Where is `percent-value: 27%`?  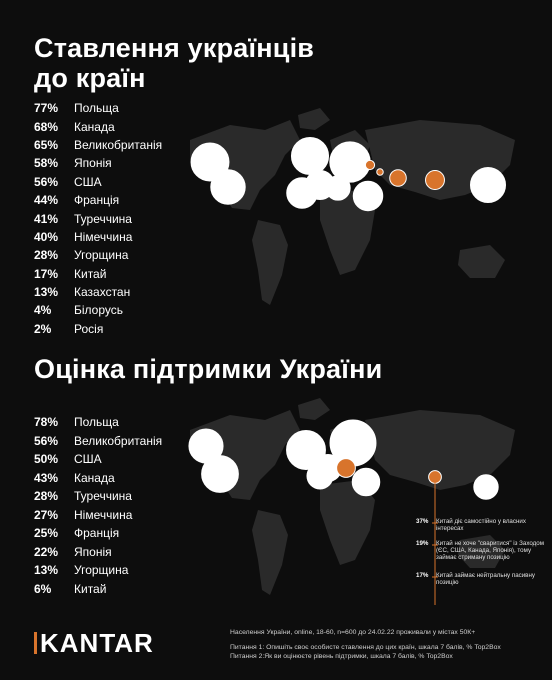
percent-value: 27% is located at coordinates (46, 514).